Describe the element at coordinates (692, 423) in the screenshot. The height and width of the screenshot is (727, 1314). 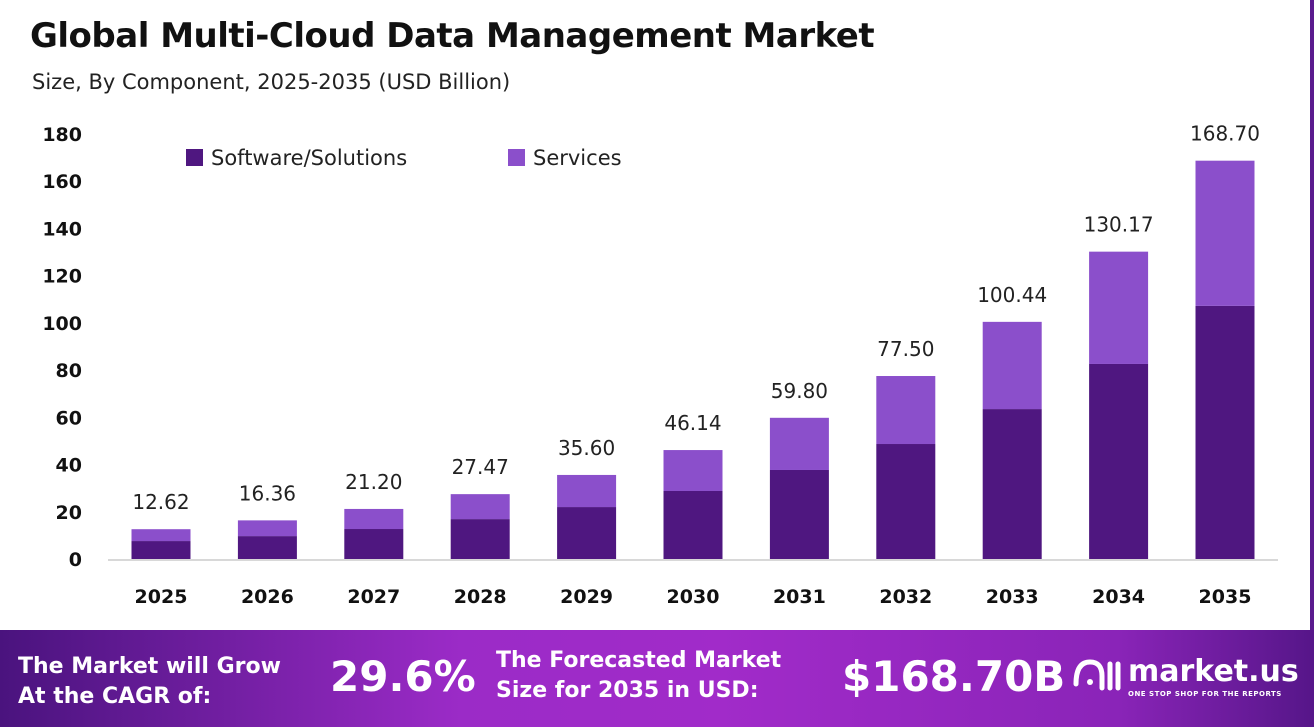
I see `data-label-total: 46.14` at that location.